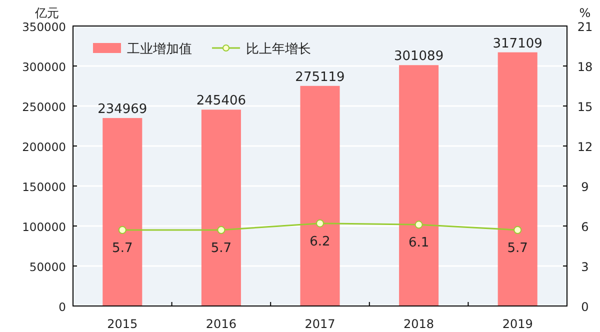 This screenshot has width=600, height=332. Describe the element at coordinates (585, 27) in the screenshot. I see `y2-tick-label: 21` at that location.